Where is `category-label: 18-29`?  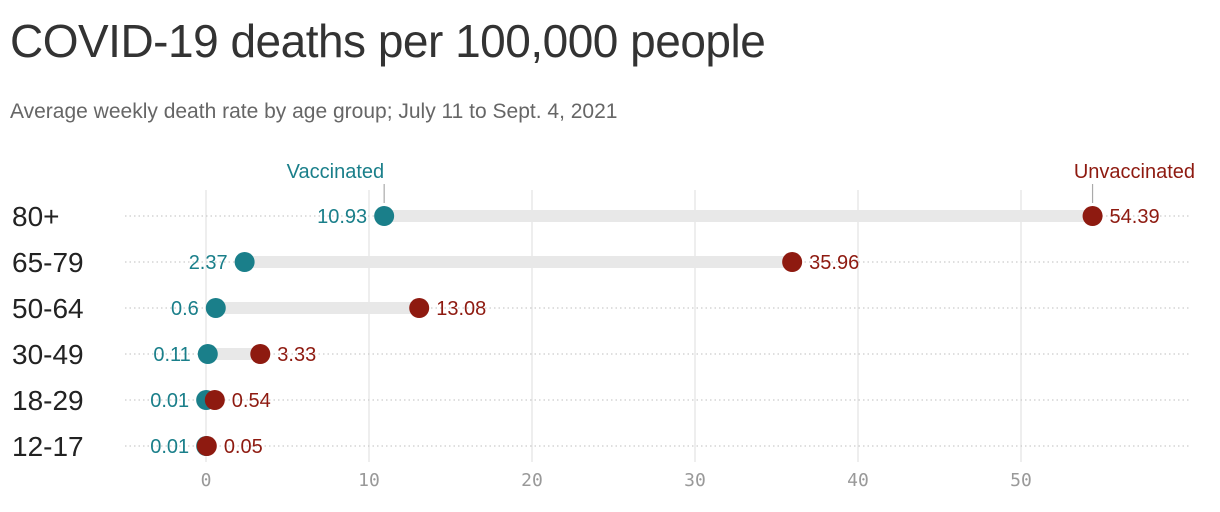 category-label: 18-29 is located at coordinates (48, 400).